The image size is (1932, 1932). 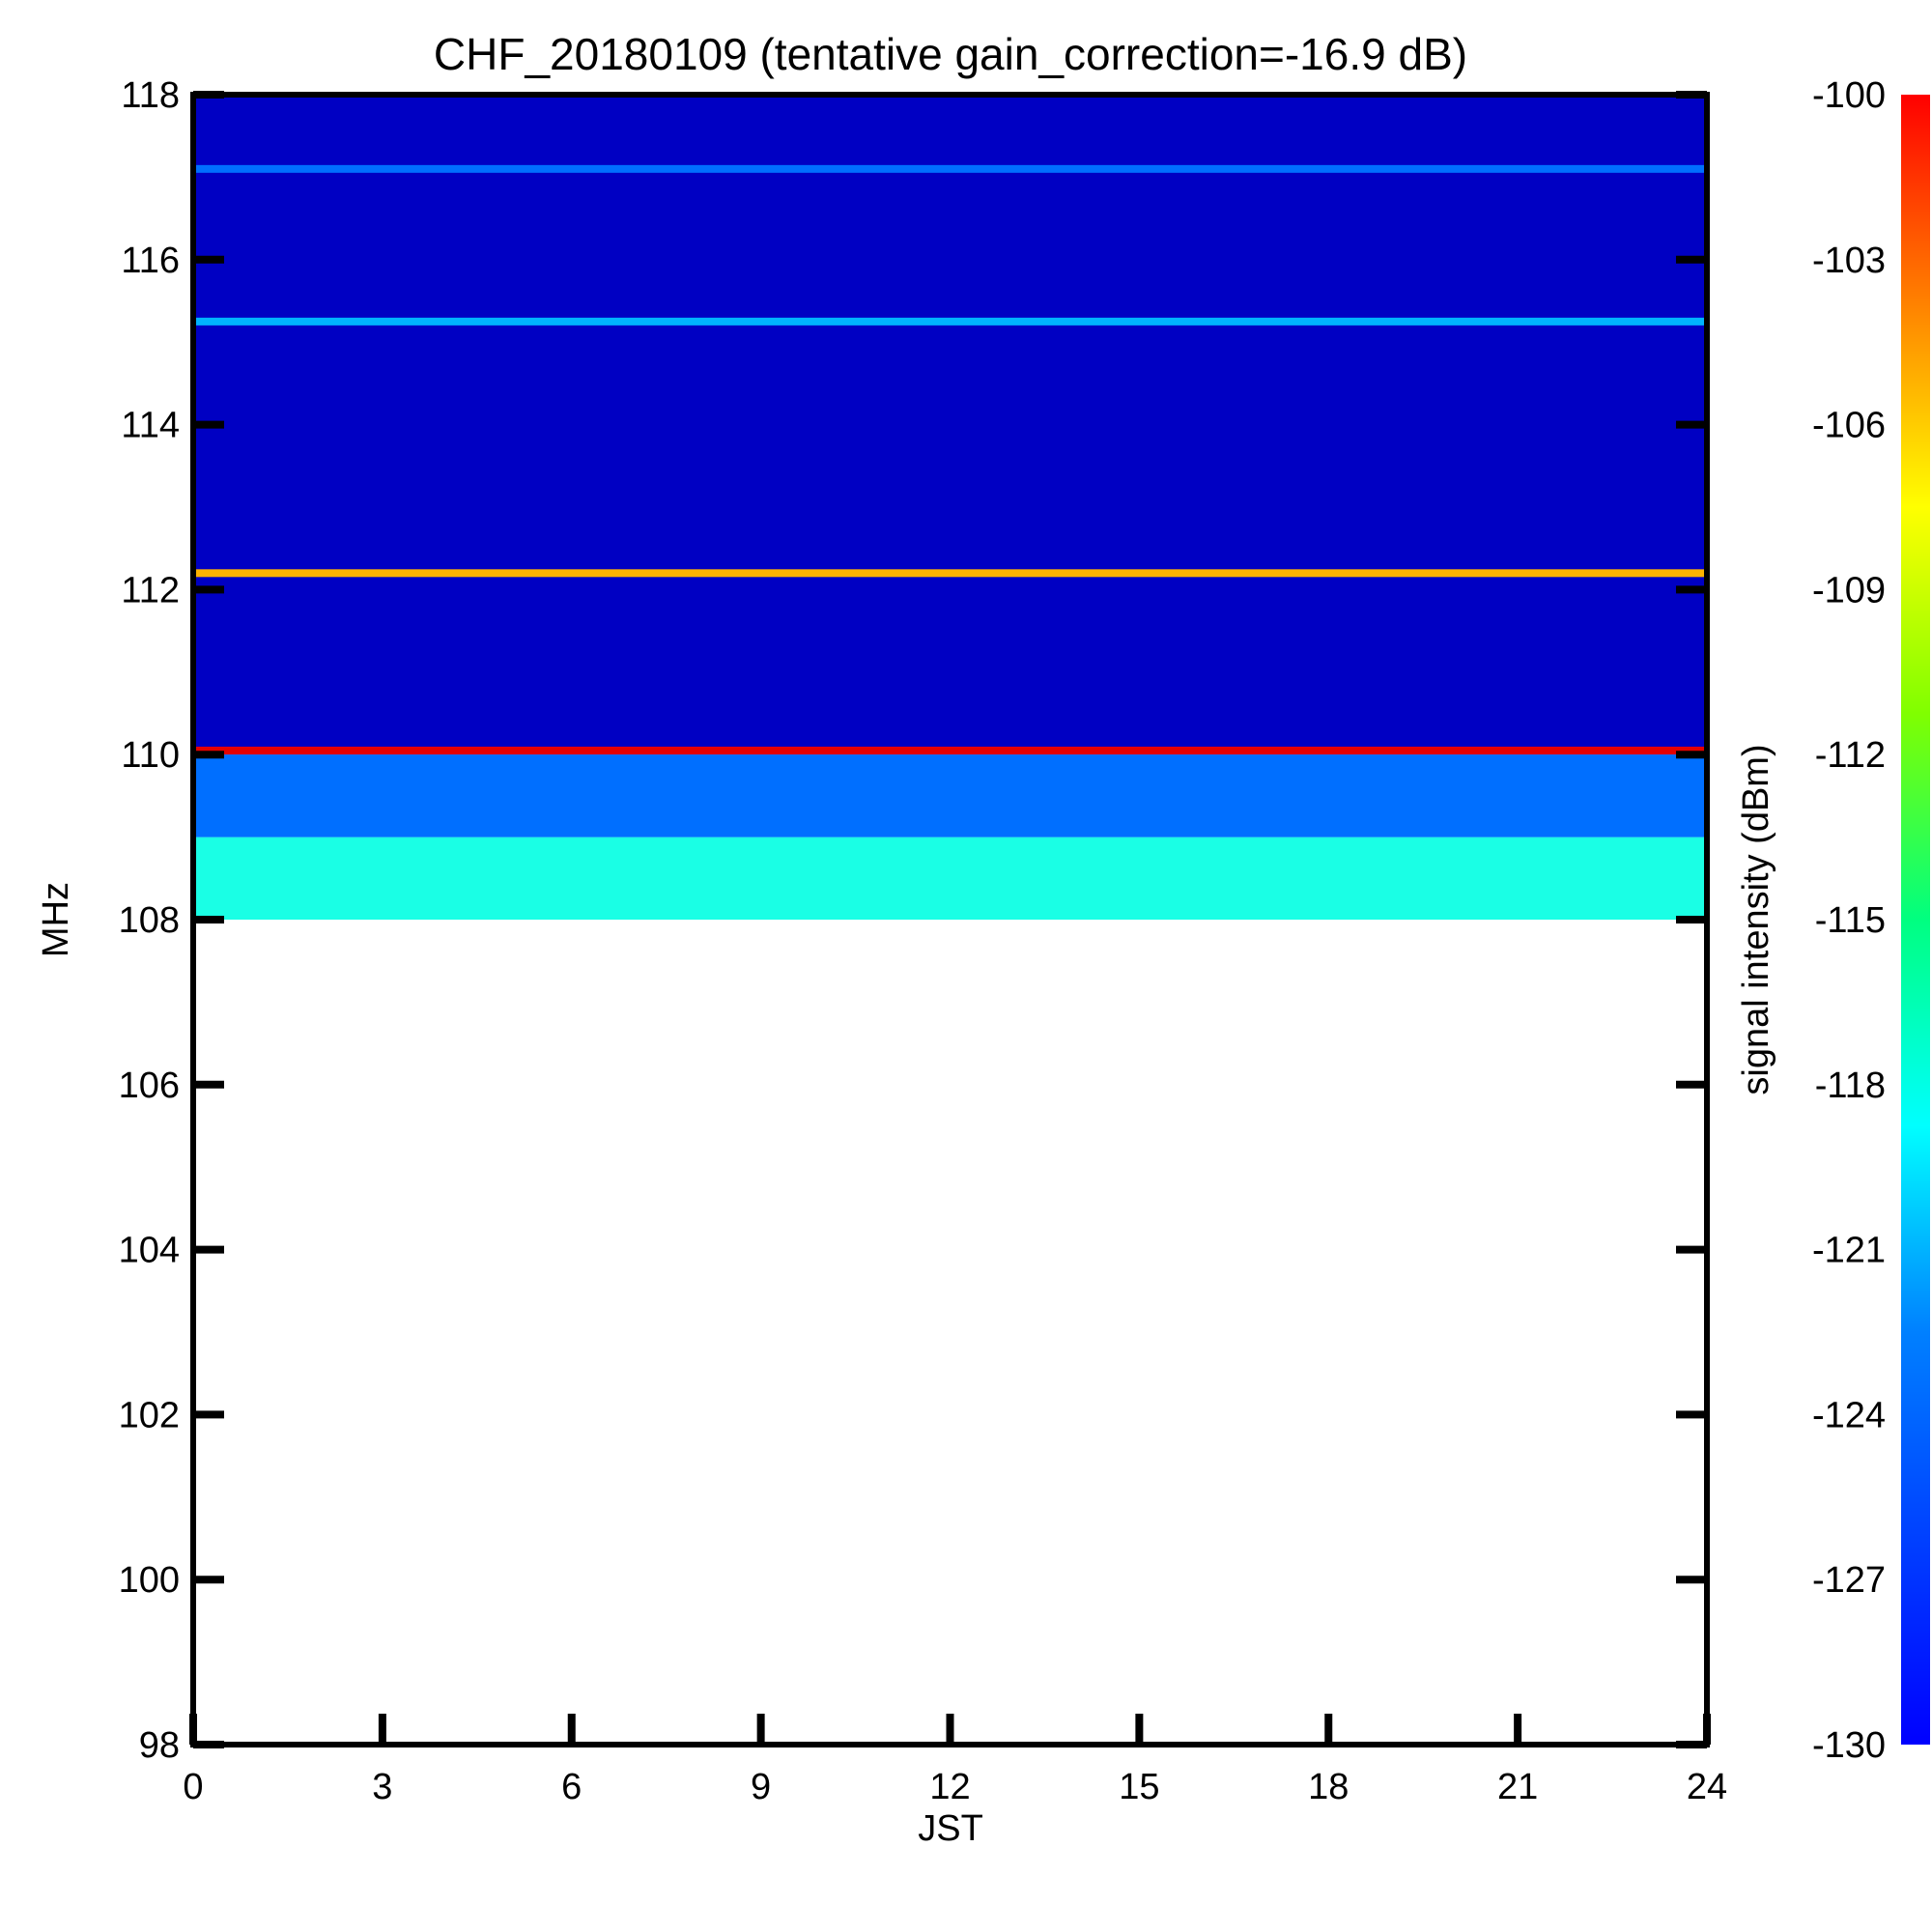 I want to click on x-tick-label: 0, so click(x=193, y=1787).